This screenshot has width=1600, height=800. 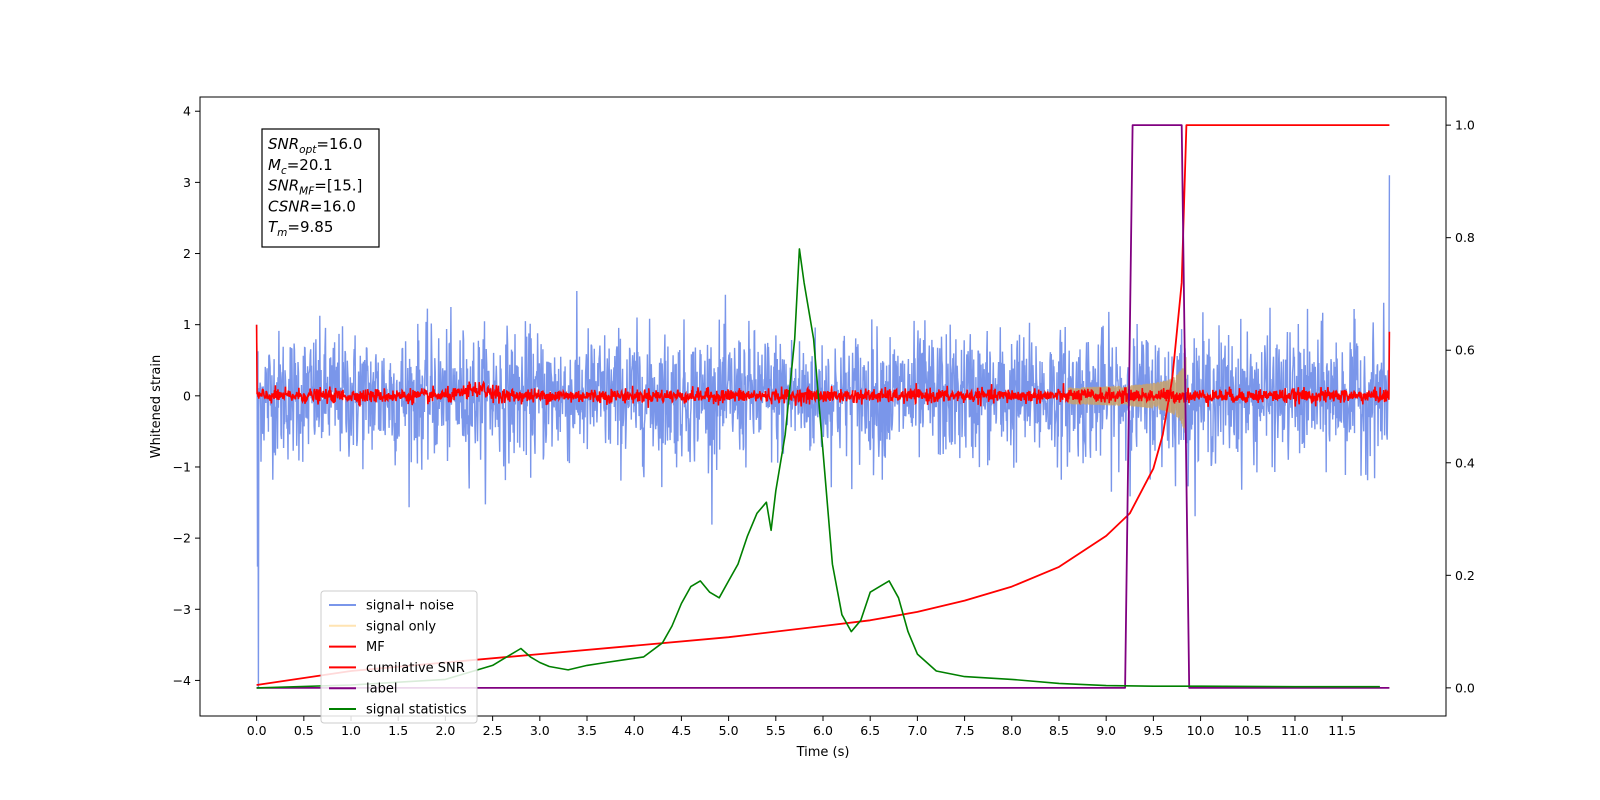 I want to click on x-tick-label: 0.0, so click(x=257, y=730).